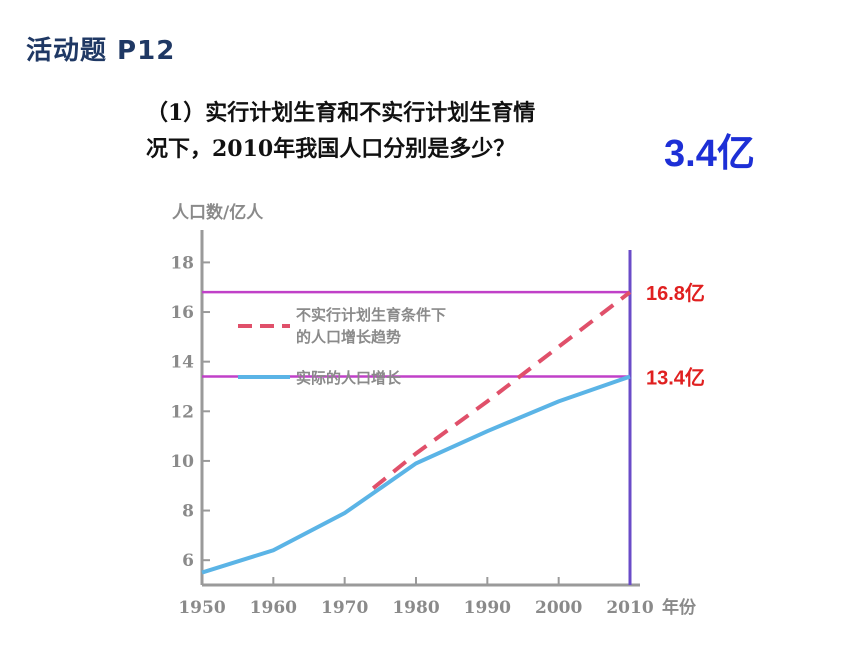 This screenshot has height=645, width=860. Describe the element at coordinates (182, 412) in the screenshot. I see `y-tick-label: 12` at that location.